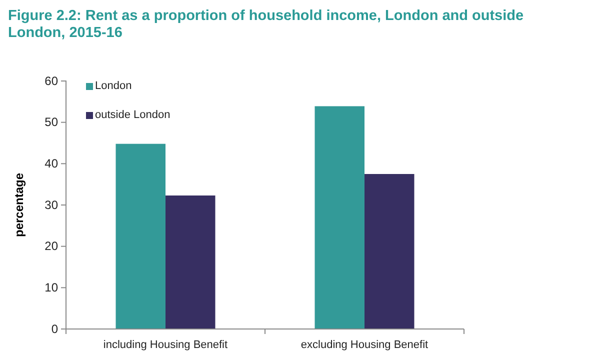 The image size is (606, 357). I want to click on y-axis-title: percentage, so click(19, 205).